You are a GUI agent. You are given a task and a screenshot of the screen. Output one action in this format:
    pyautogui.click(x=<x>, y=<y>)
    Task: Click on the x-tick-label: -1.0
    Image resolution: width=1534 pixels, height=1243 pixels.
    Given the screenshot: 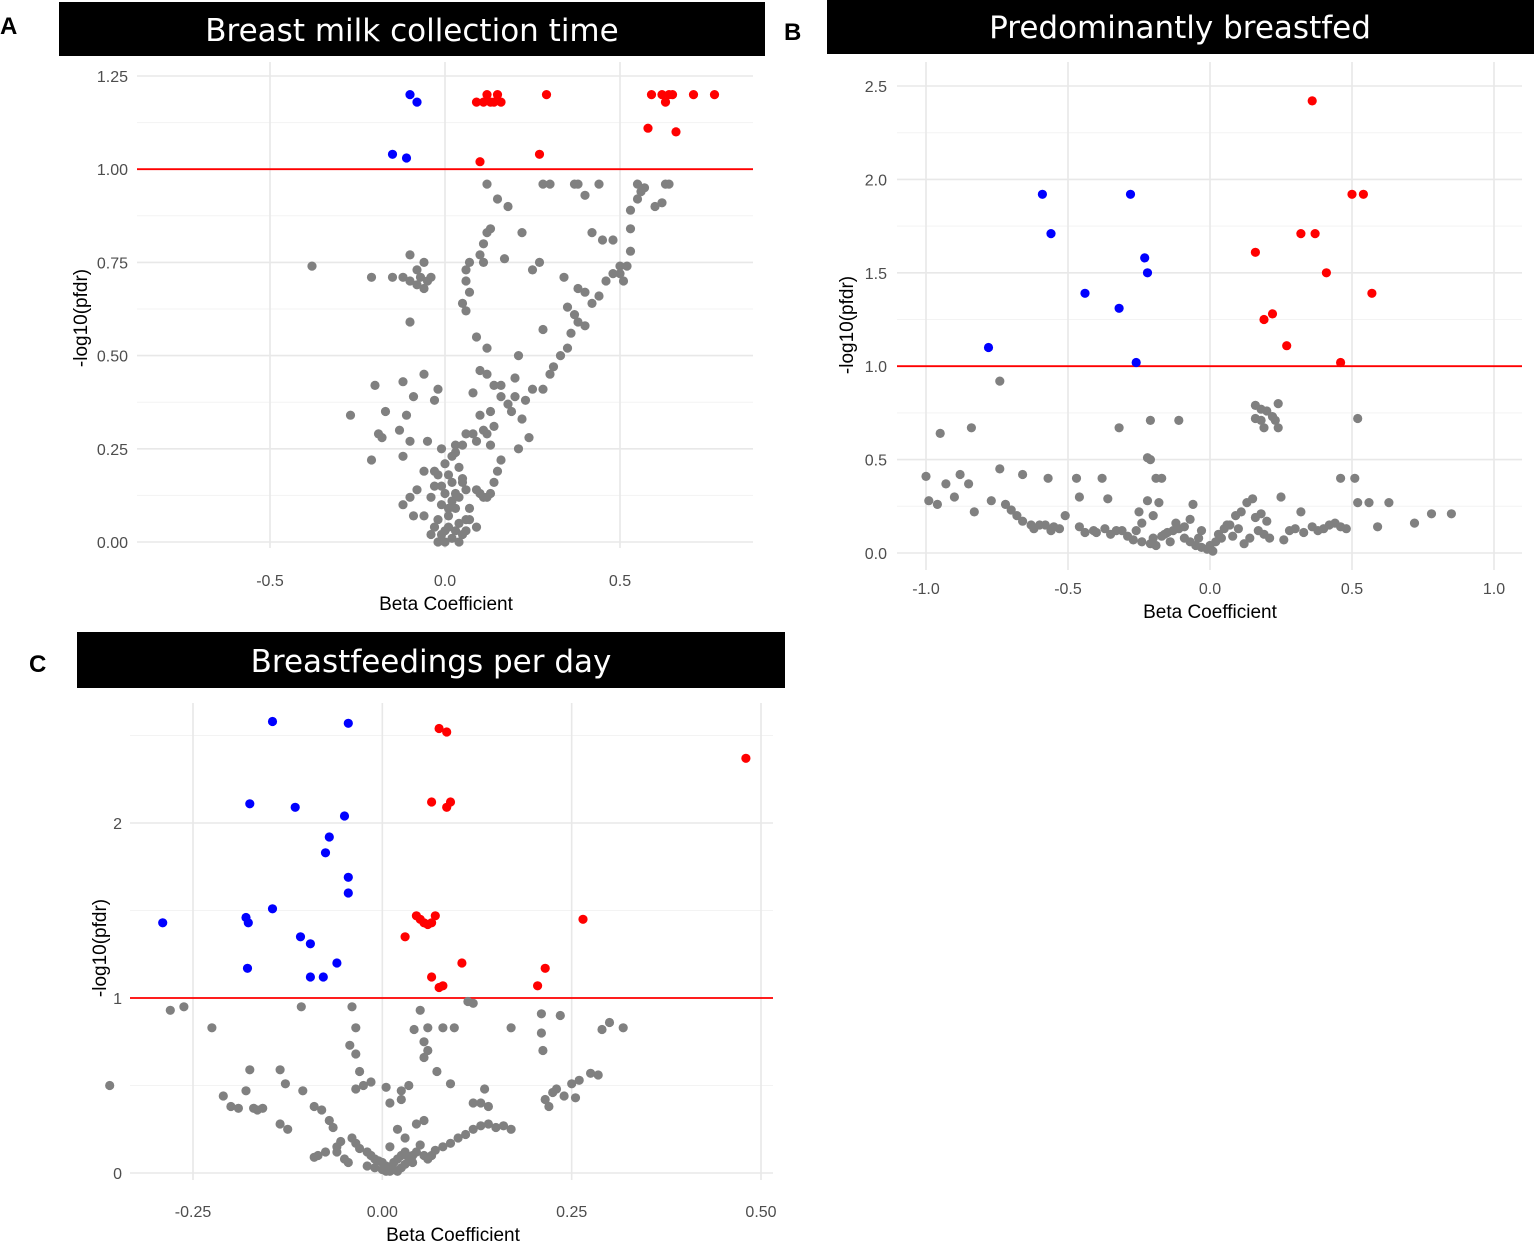 What is the action you would take?
    pyautogui.click(x=926, y=589)
    